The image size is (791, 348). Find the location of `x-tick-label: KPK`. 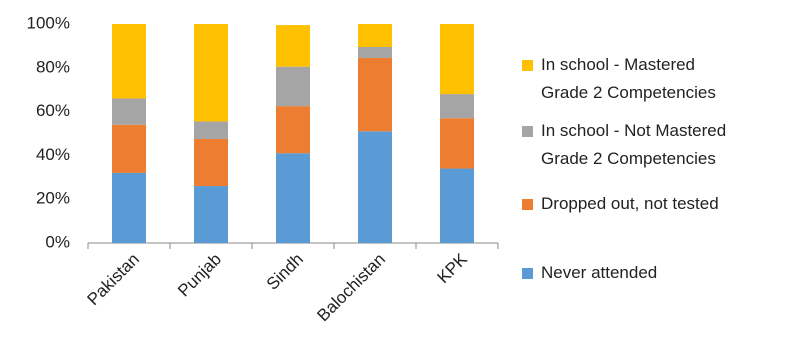

x-tick-label: KPK is located at coordinates (453, 268).